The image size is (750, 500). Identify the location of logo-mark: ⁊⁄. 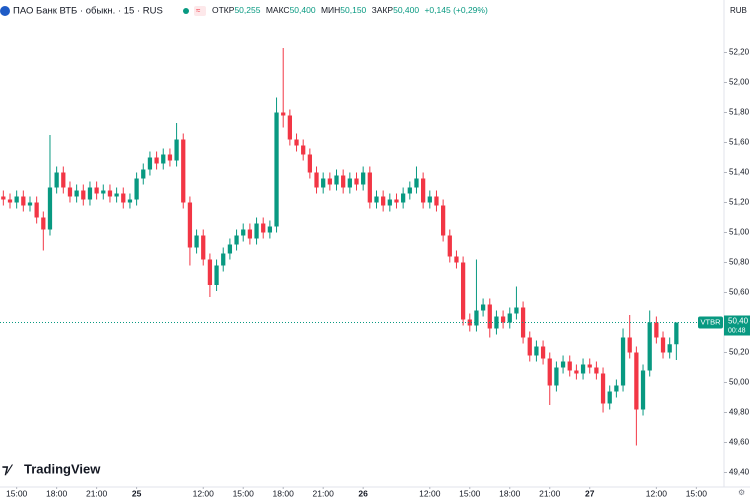
(7, 468).